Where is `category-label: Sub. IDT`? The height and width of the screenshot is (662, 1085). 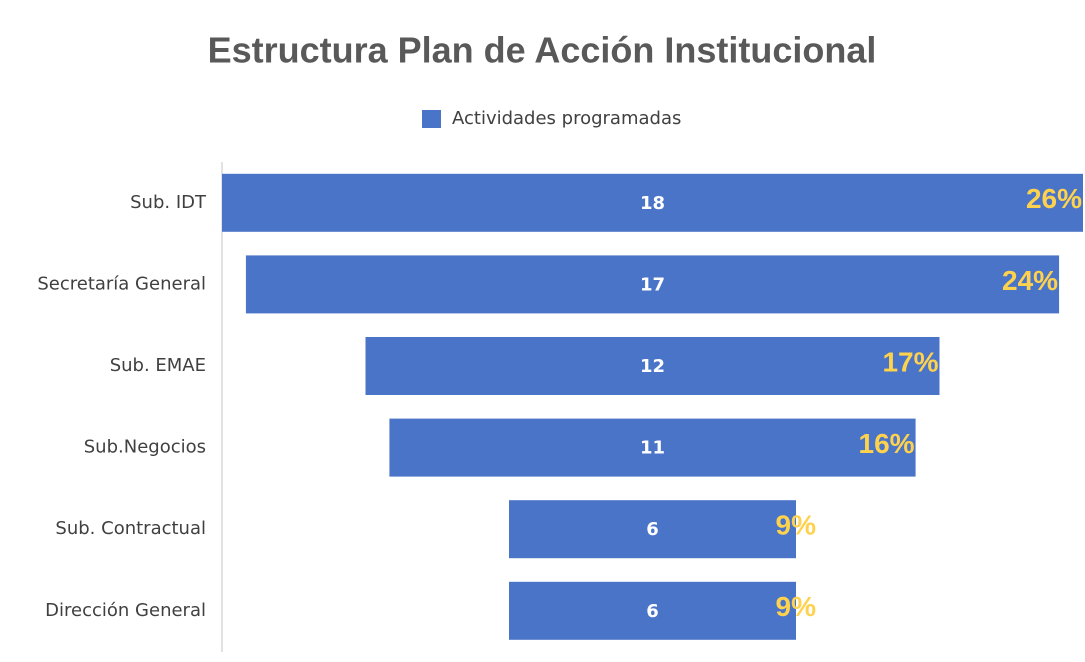
category-label: Sub. IDT is located at coordinates (168, 202).